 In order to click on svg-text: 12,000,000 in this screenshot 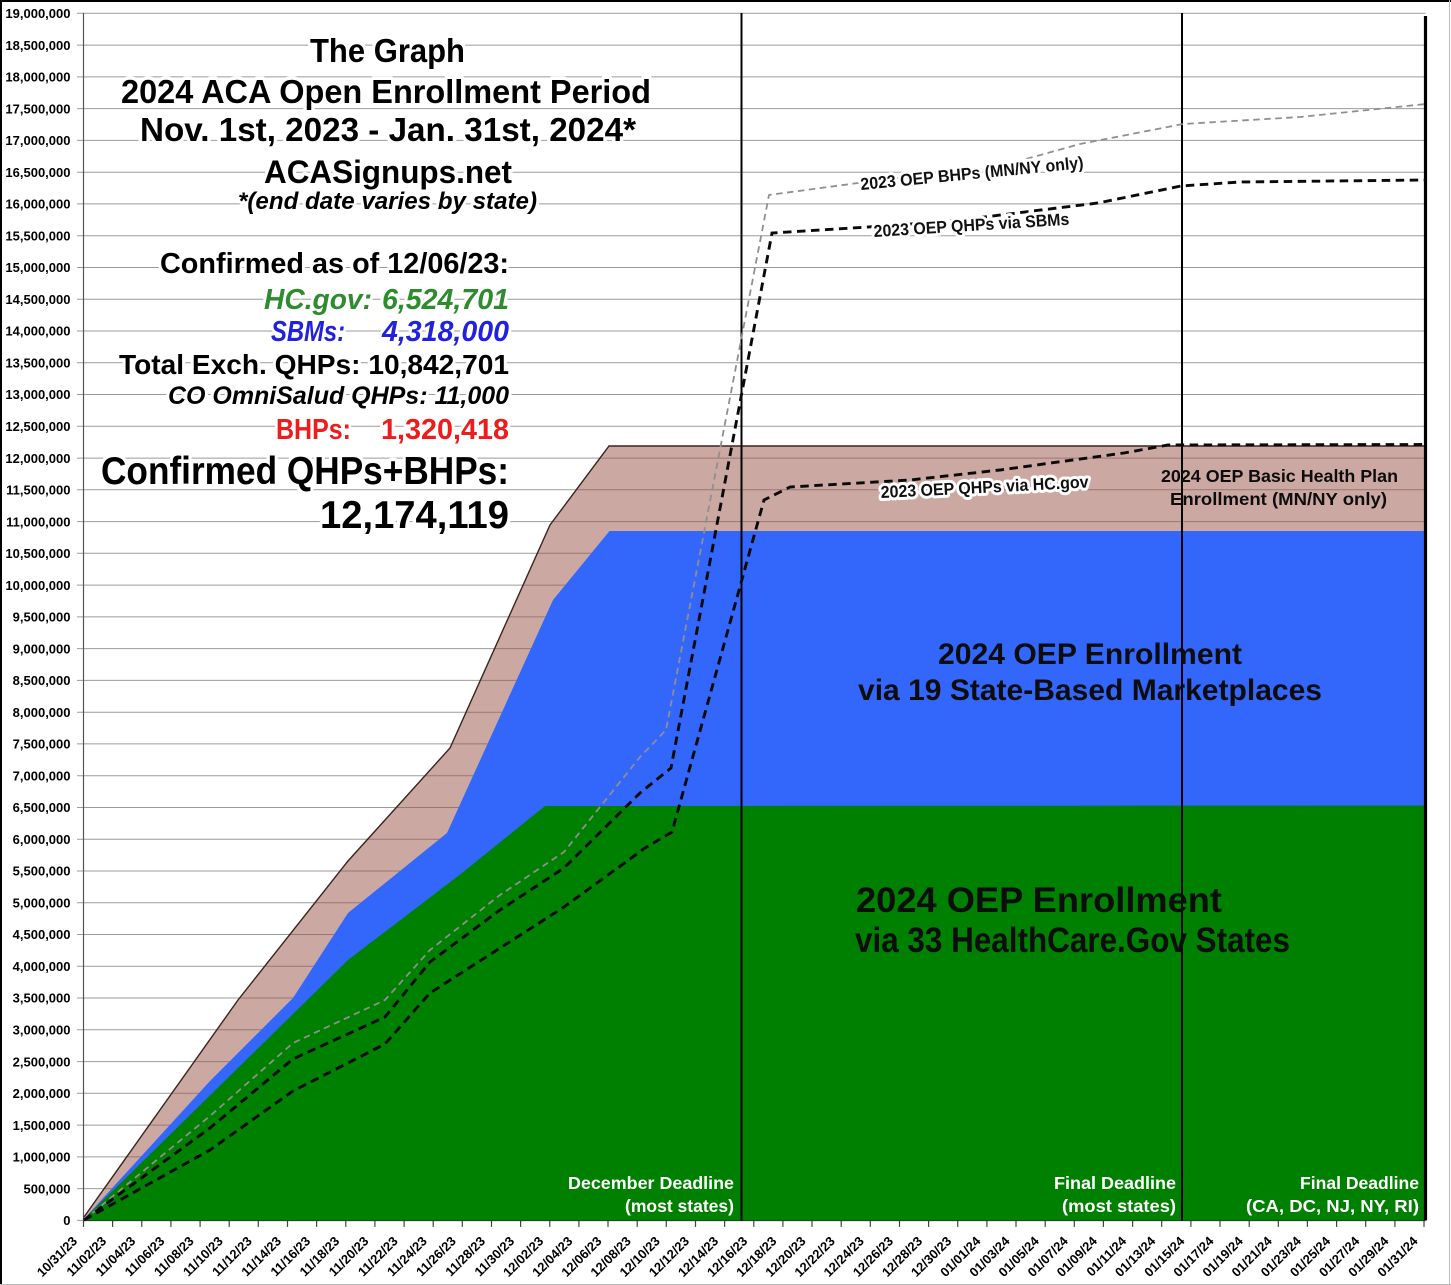, I will do `click(37, 458)`.